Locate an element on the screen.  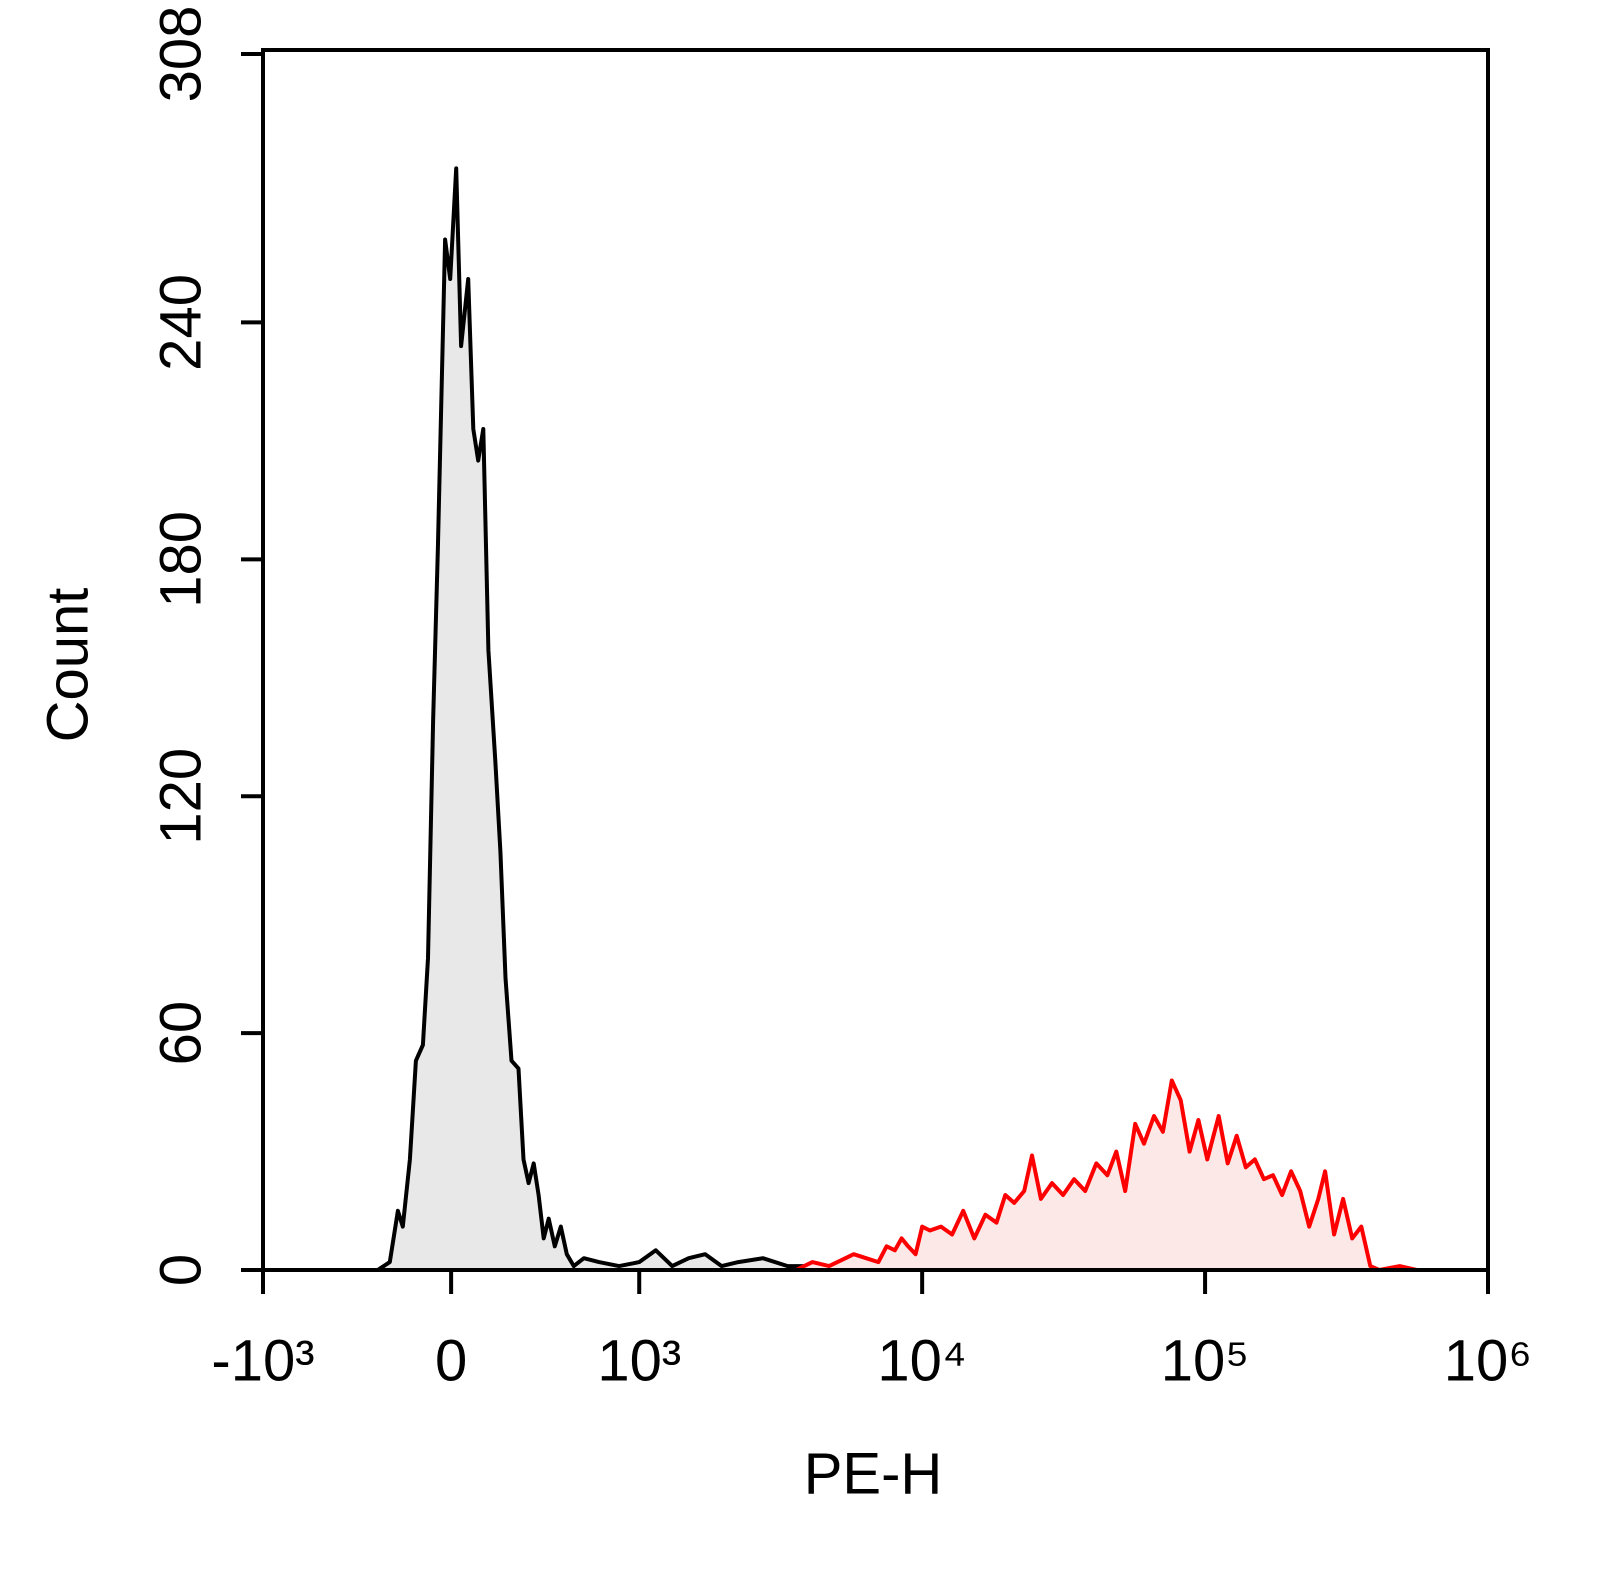
y-axis-title: Count is located at coordinates (67, 665).